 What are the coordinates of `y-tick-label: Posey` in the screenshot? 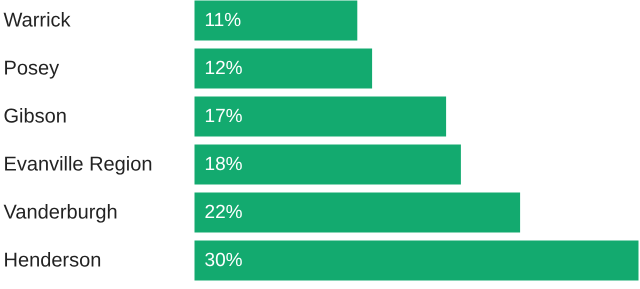 It's located at (32, 69).